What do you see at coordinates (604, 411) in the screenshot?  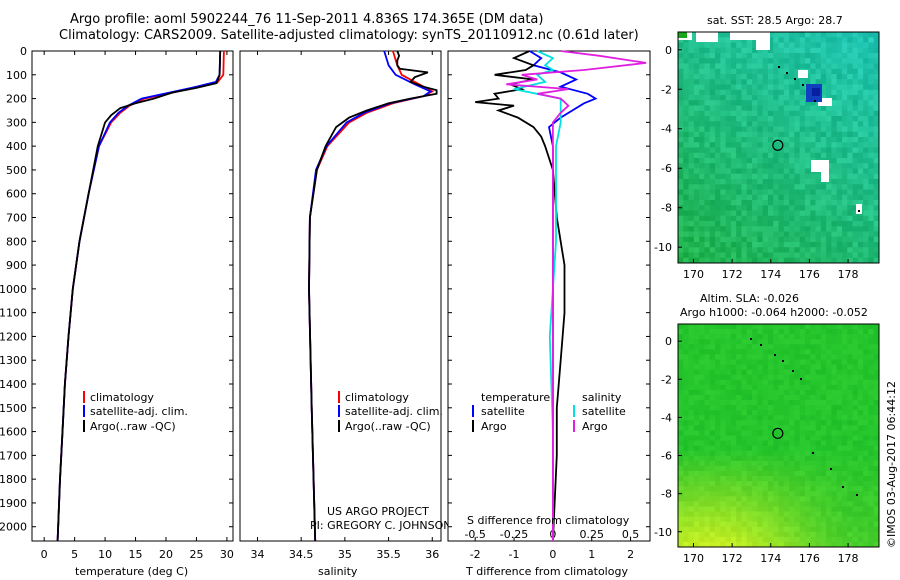 I see `legend-s-satellite-label: satellite` at bounding box center [604, 411].